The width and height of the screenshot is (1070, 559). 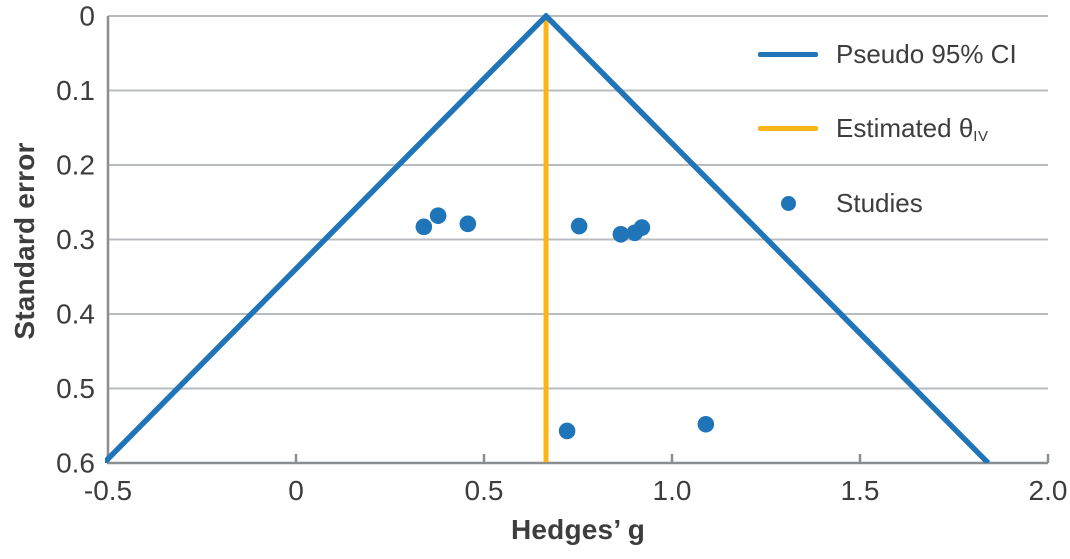 I want to click on x-tick-label: 0.5, so click(x=484, y=490).